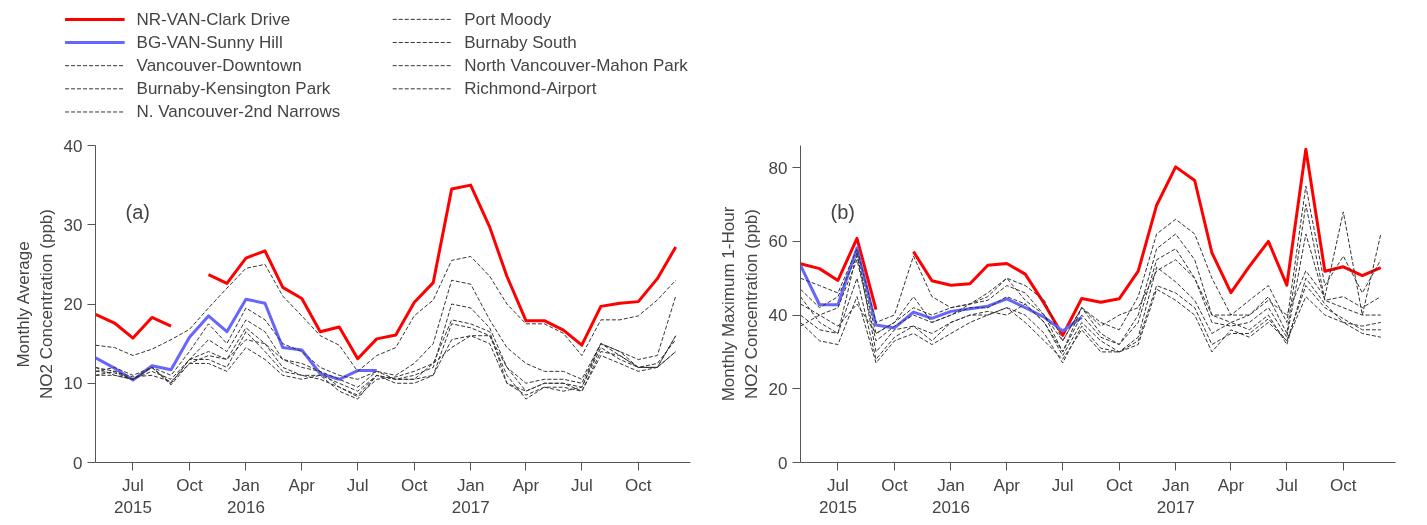 This screenshot has height=525, width=1427. What do you see at coordinates (778, 242) in the screenshot?
I see `y-tick-label: 60` at bounding box center [778, 242].